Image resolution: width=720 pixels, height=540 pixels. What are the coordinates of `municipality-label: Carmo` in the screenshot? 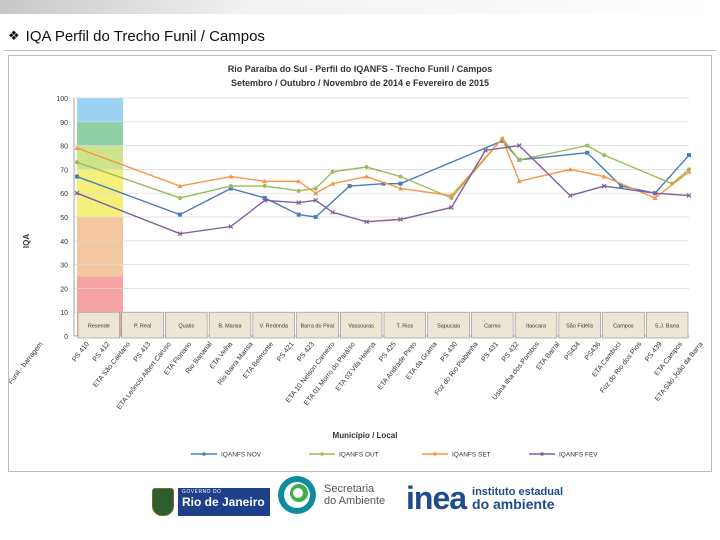 It's located at (492, 327).